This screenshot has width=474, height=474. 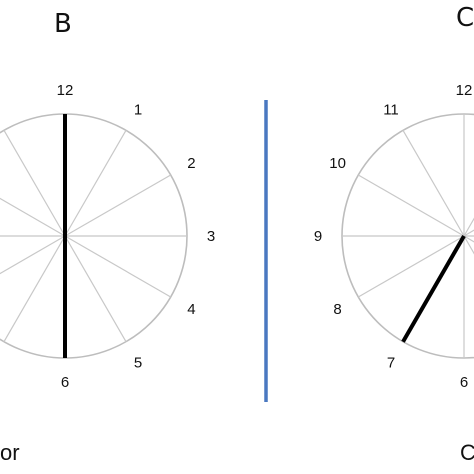 What do you see at coordinates (211, 236) in the screenshot?
I see `clock-b-number: 3` at bounding box center [211, 236].